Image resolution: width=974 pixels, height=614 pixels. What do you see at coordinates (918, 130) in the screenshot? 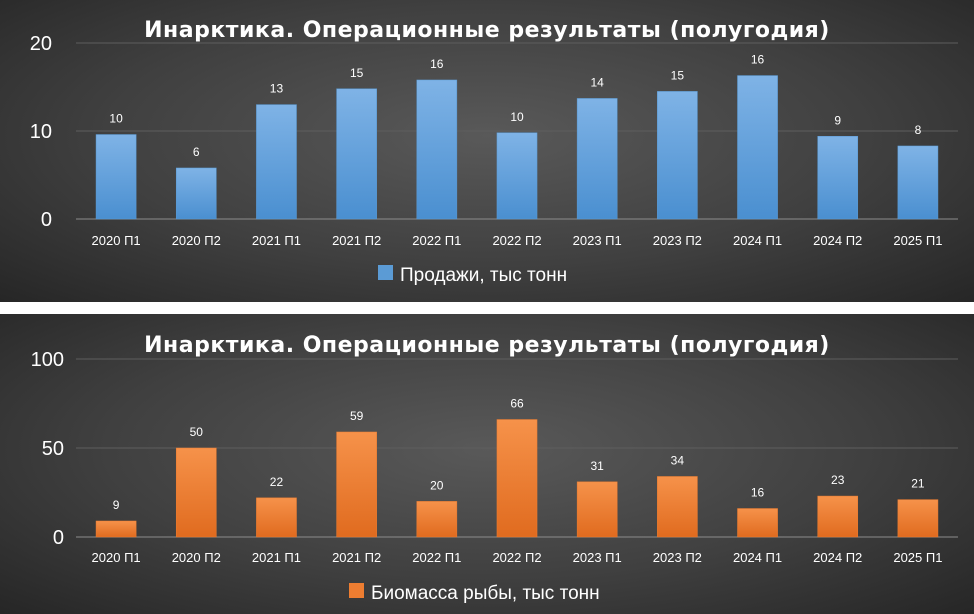
I see `data-label: 8` at bounding box center [918, 130].